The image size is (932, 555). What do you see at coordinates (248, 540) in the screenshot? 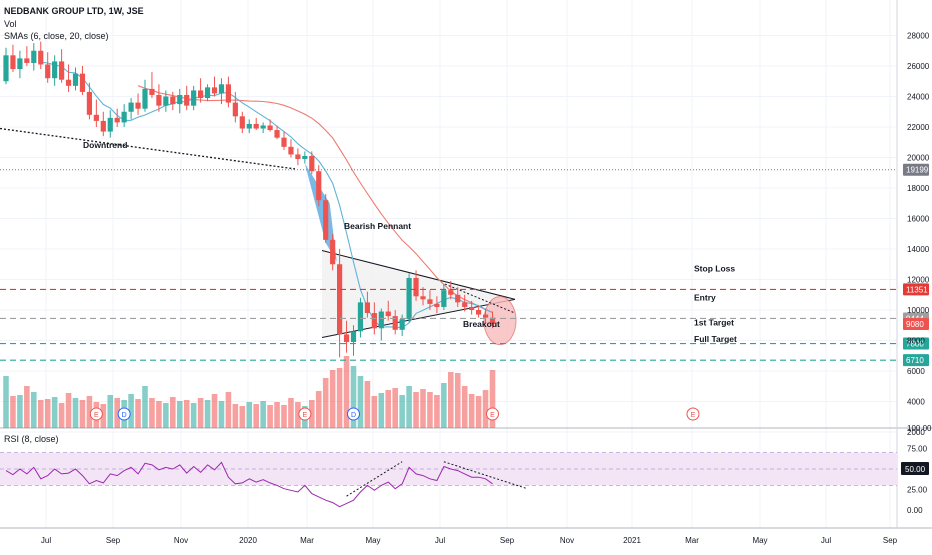
I see `time-tick-label: 2020` at bounding box center [248, 540].